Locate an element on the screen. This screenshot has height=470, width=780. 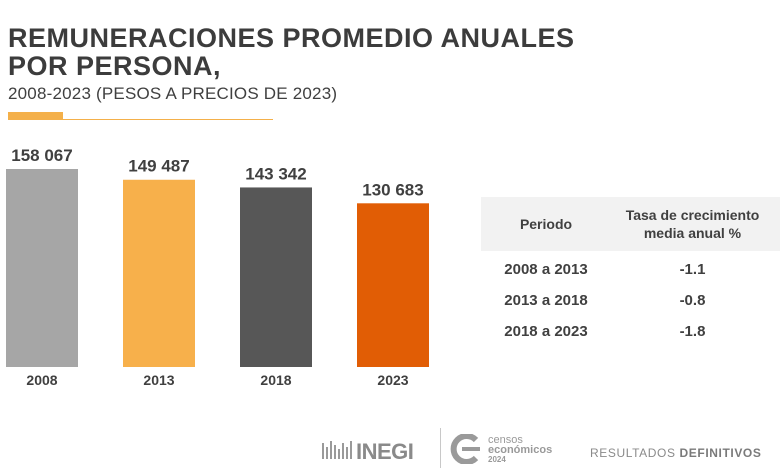
table-row: 2018 a 2023 -1.8 is located at coordinates (630, 331).